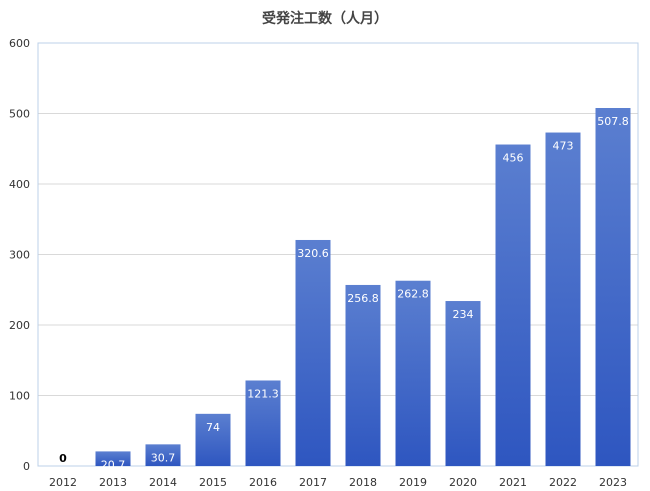  What do you see at coordinates (413, 373) in the screenshot?
I see `bar-2019` at bounding box center [413, 373].